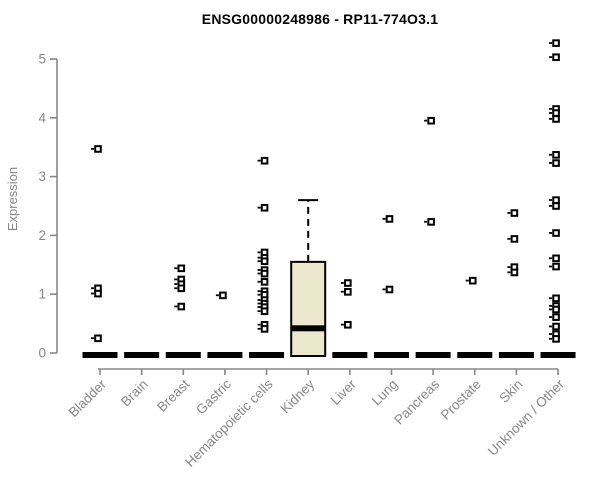 The width and height of the screenshot is (600, 500). Describe the element at coordinates (298, 396) in the screenshot. I see `x-tick-label: Kidney` at that location.